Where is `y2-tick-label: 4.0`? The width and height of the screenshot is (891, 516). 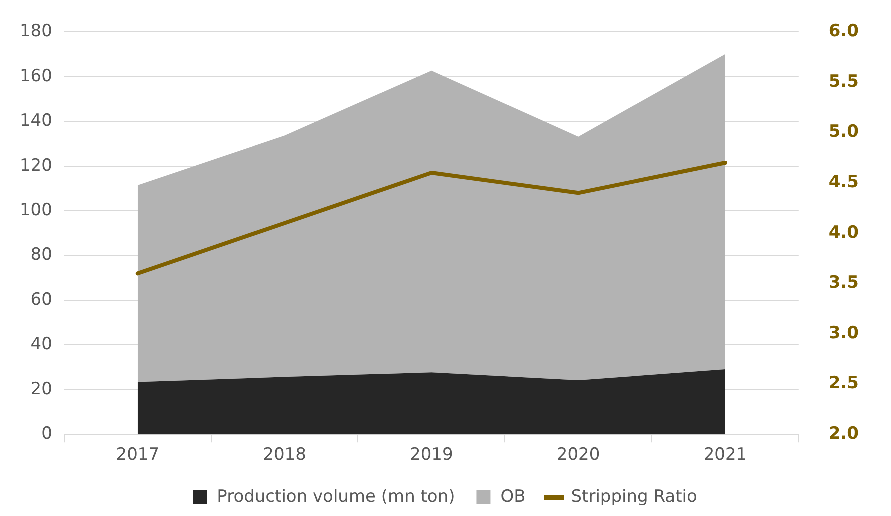
y2-tick-label: 4.0 is located at coordinates (844, 232).